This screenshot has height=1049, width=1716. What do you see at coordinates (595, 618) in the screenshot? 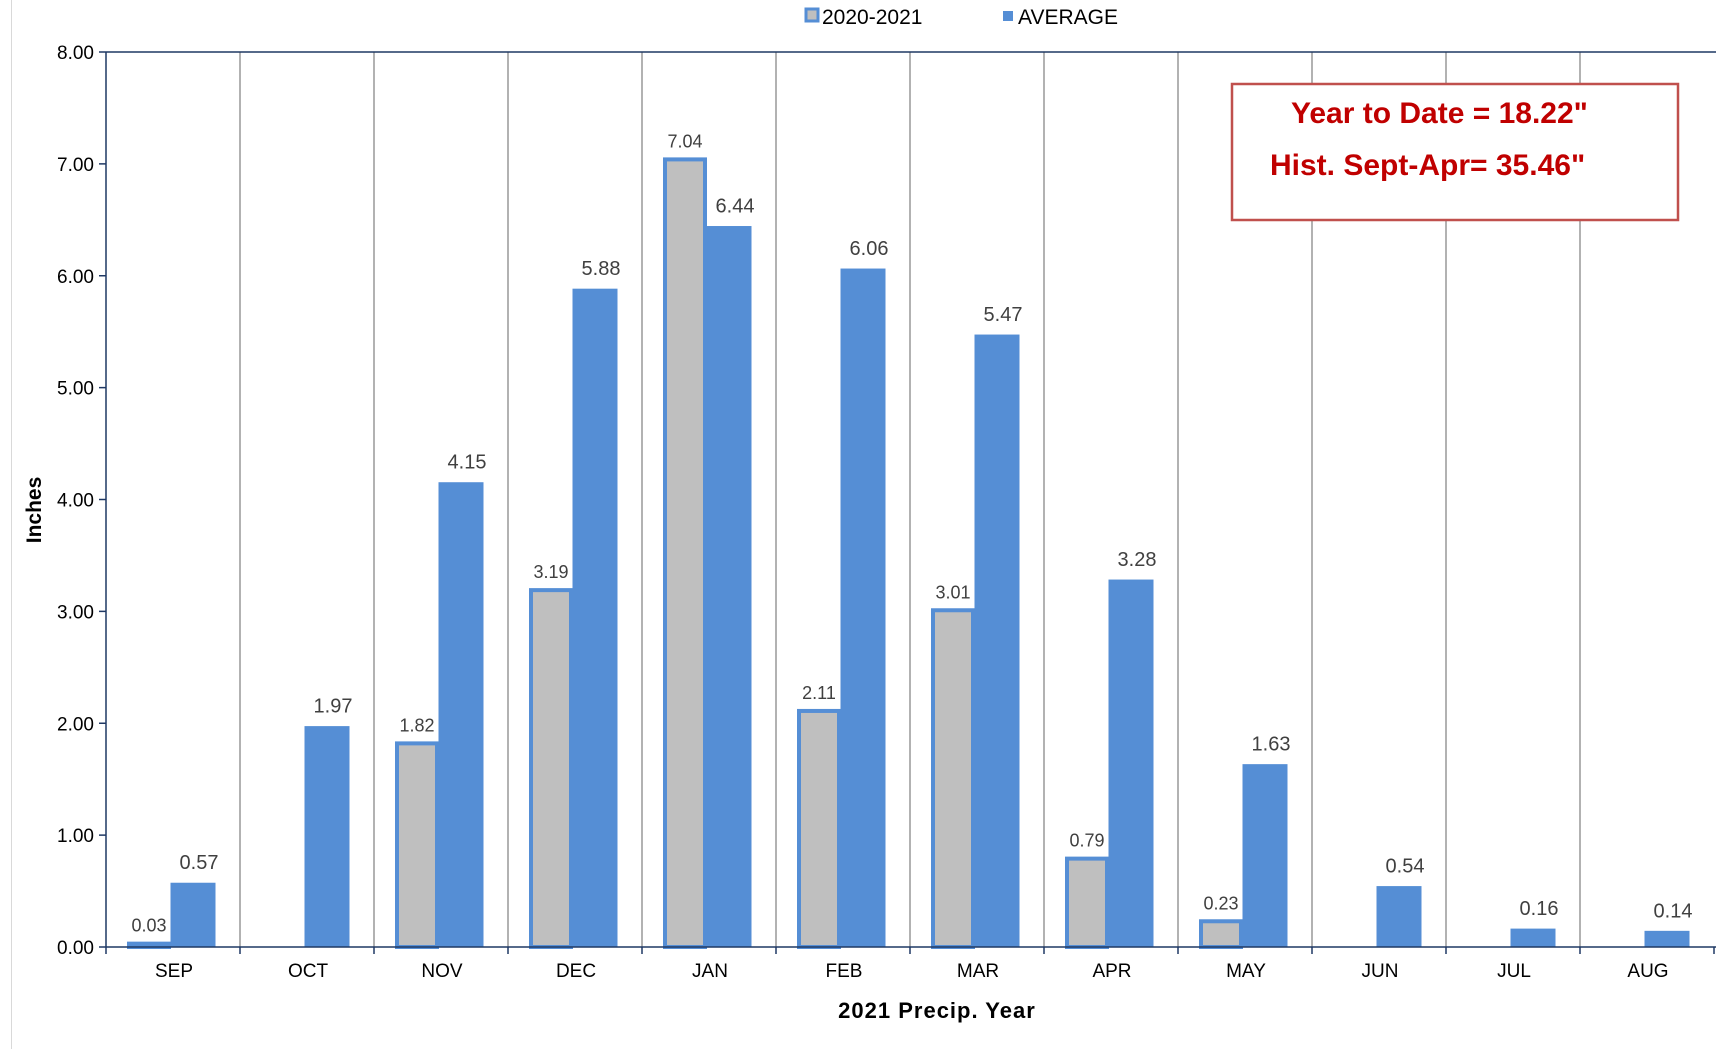
I see `bar-average-dec` at bounding box center [595, 618].